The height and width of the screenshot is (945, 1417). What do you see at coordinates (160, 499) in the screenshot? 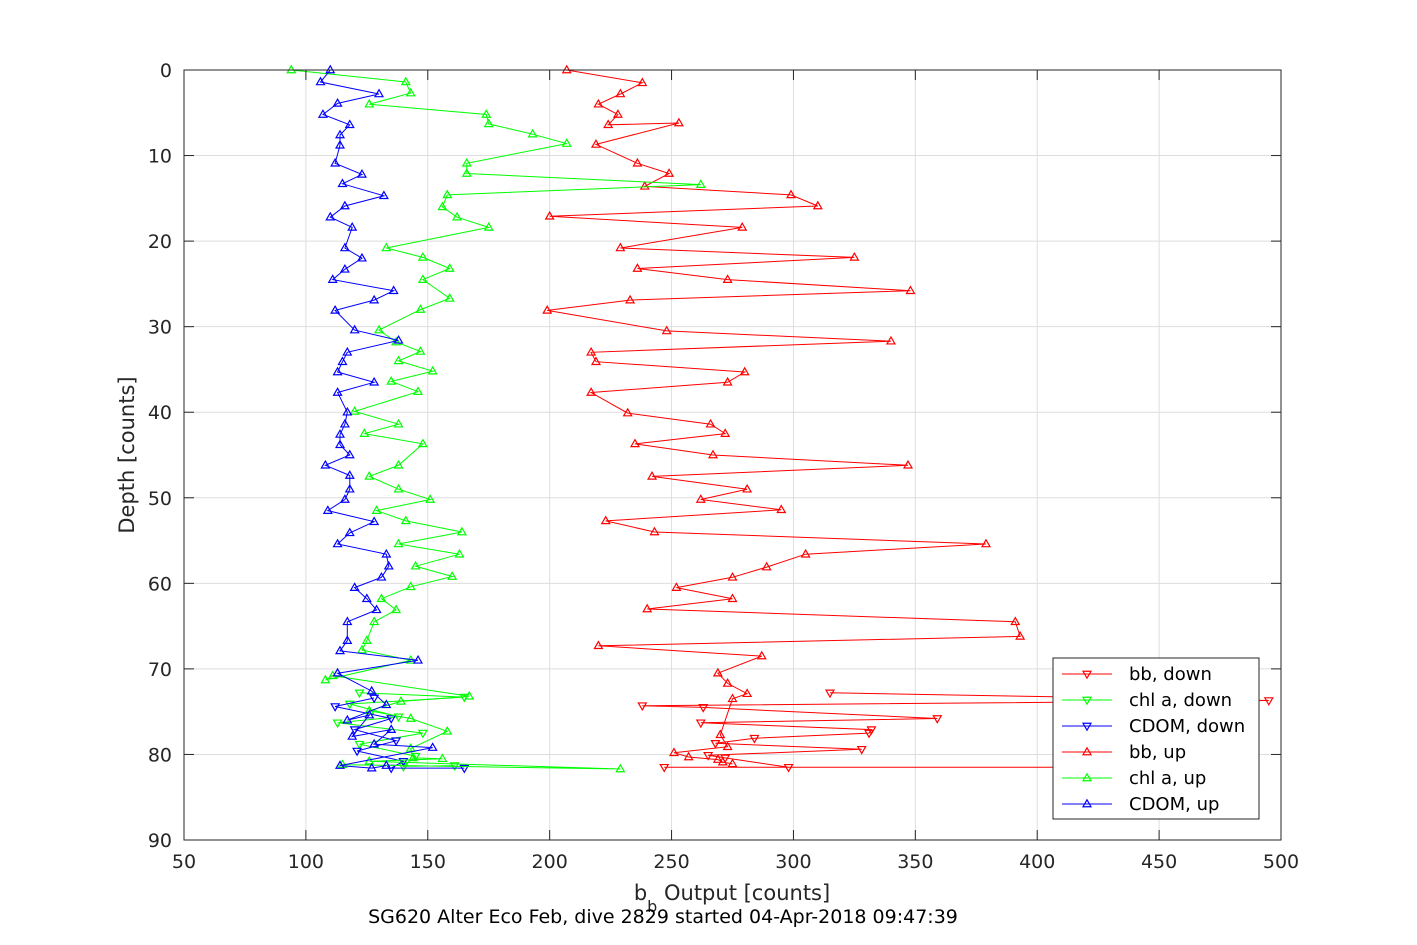
I see `y-tick-label: 50` at bounding box center [160, 499].